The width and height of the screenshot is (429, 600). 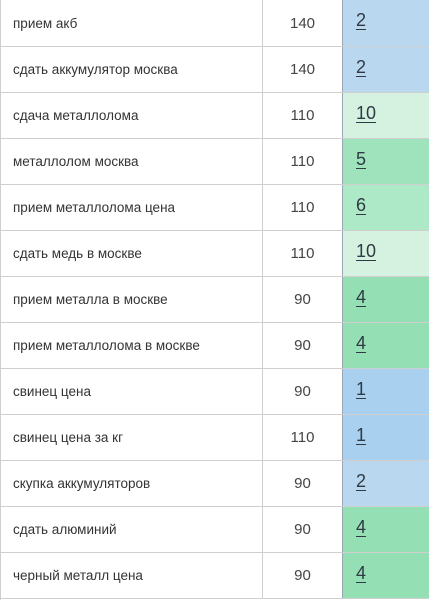 What do you see at coordinates (386, 207) in the screenshot?
I see `rank-cell: 6` at bounding box center [386, 207].